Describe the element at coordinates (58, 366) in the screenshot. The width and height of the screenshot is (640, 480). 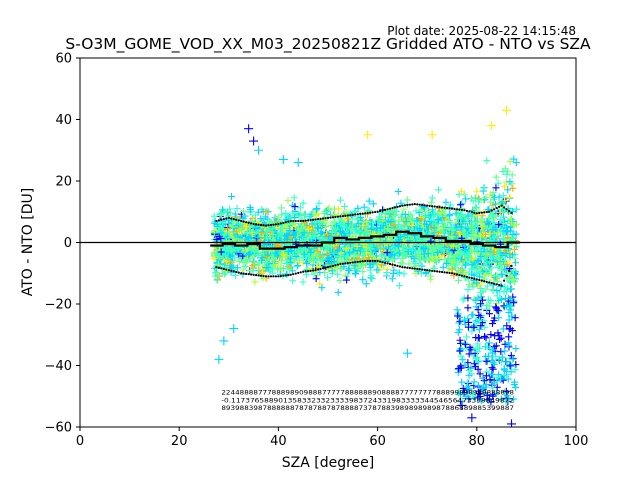
I see `y-tick-label: −40` at that location.